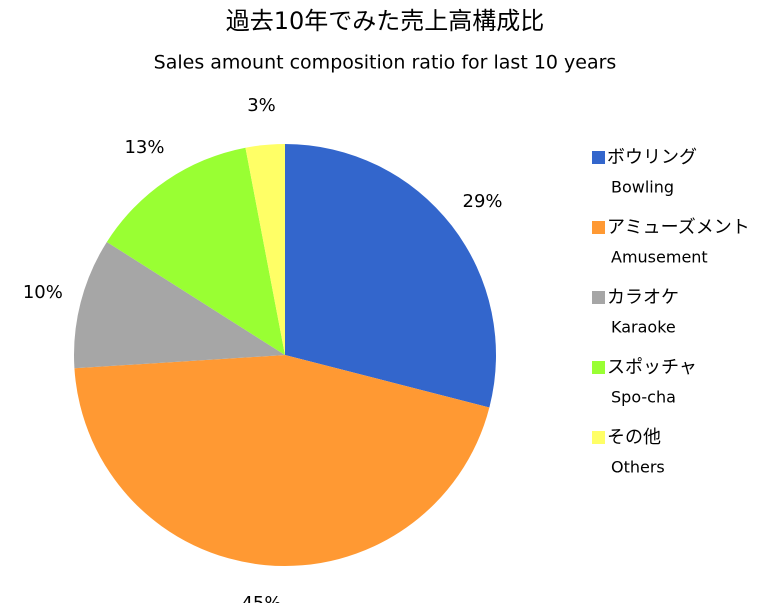  I want to click on legend-label-en: Others, so click(638, 467).